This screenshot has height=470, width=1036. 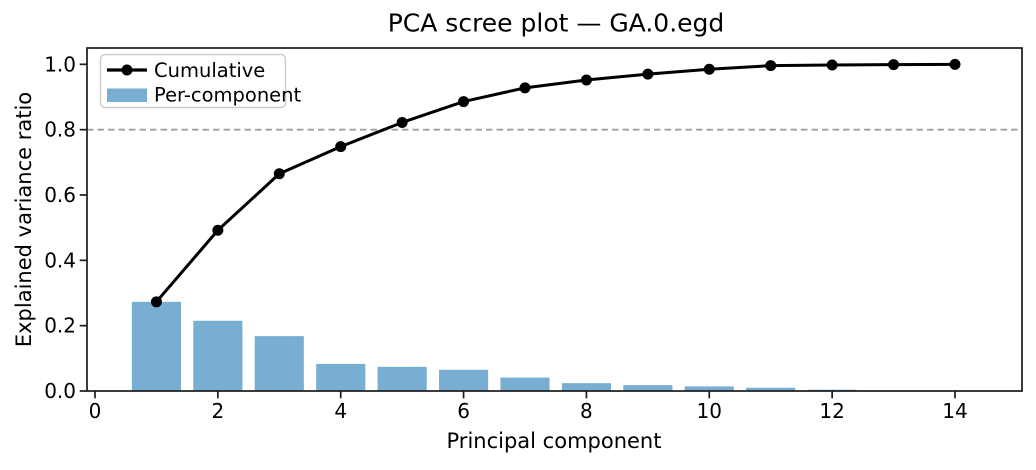 What do you see at coordinates (60, 326) in the screenshot?
I see `y-tick-label: 0.2` at bounding box center [60, 326].